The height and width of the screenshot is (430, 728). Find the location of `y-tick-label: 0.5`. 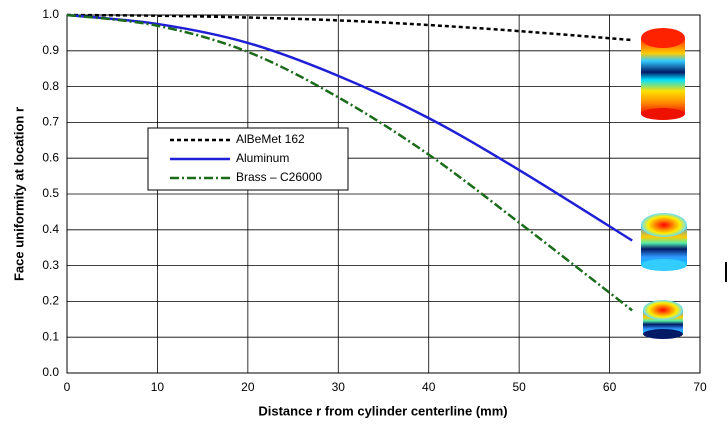

y-tick-label: 0.5 is located at coordinates (50, 193).